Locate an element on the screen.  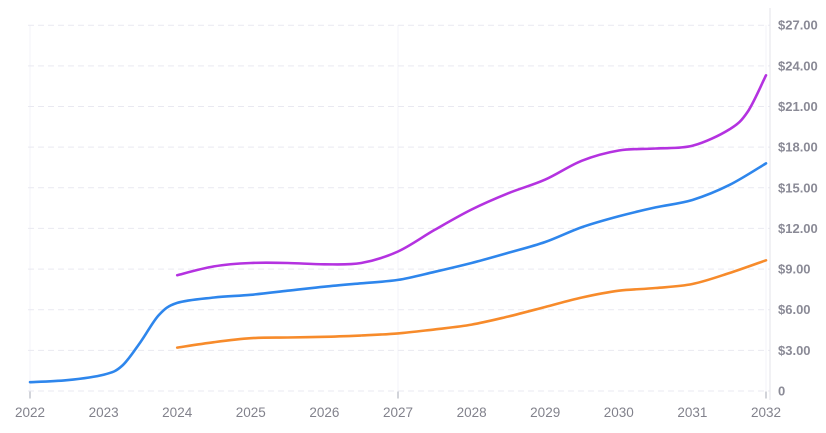
x-axis-label: 2023 is located at coordinates (104, 412).